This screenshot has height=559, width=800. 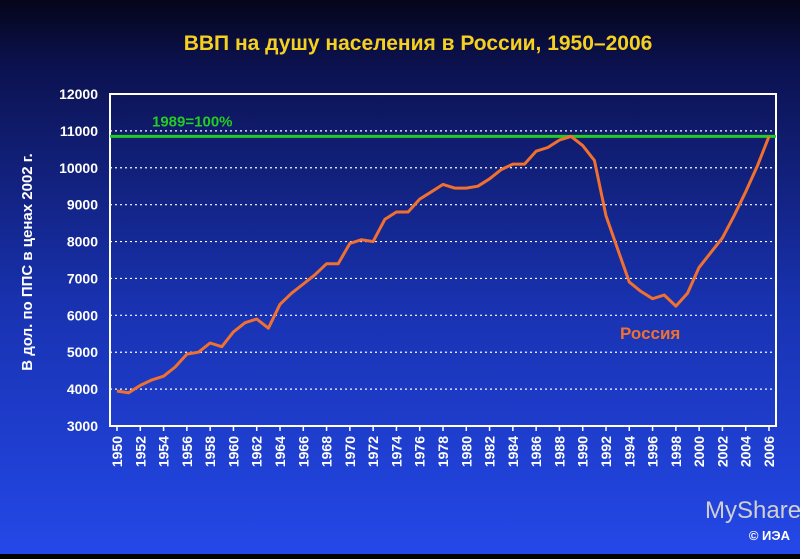 I want to click on x-tick-label: 2004, so click(x=746, y=451).